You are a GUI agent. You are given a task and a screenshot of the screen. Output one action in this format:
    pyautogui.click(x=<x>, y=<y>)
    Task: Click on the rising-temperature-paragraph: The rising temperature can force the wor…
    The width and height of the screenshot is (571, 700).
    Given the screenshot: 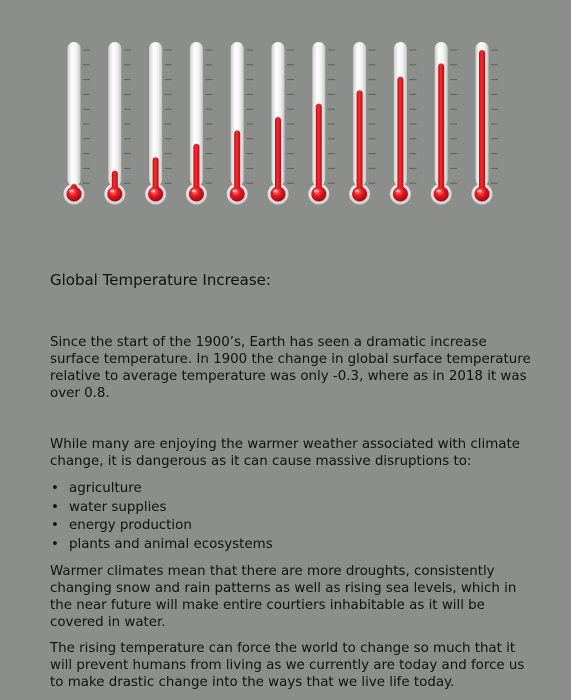 What is the action you would take?
    pyautogui.click(x=287, y=665)
    